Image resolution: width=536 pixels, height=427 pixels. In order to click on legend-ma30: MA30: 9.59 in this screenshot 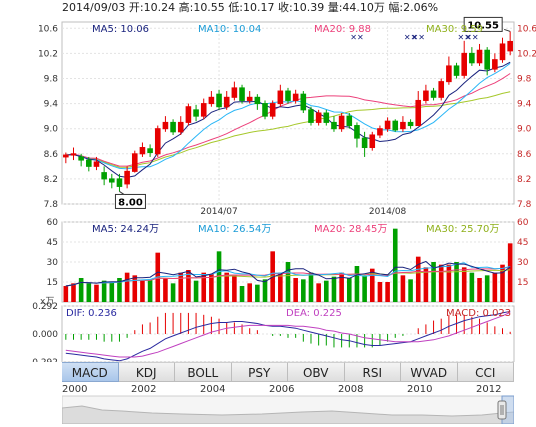, I will do `click(454, 29)`.